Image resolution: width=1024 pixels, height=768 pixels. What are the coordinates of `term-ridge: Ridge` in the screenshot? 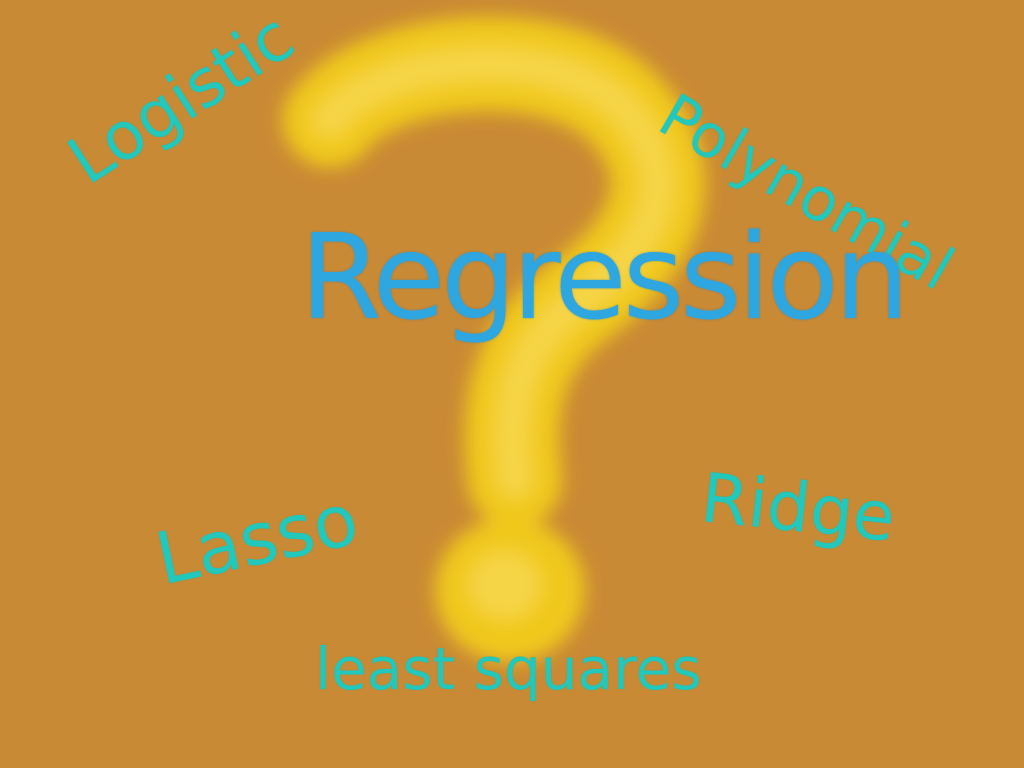 It's located at (798, 508).